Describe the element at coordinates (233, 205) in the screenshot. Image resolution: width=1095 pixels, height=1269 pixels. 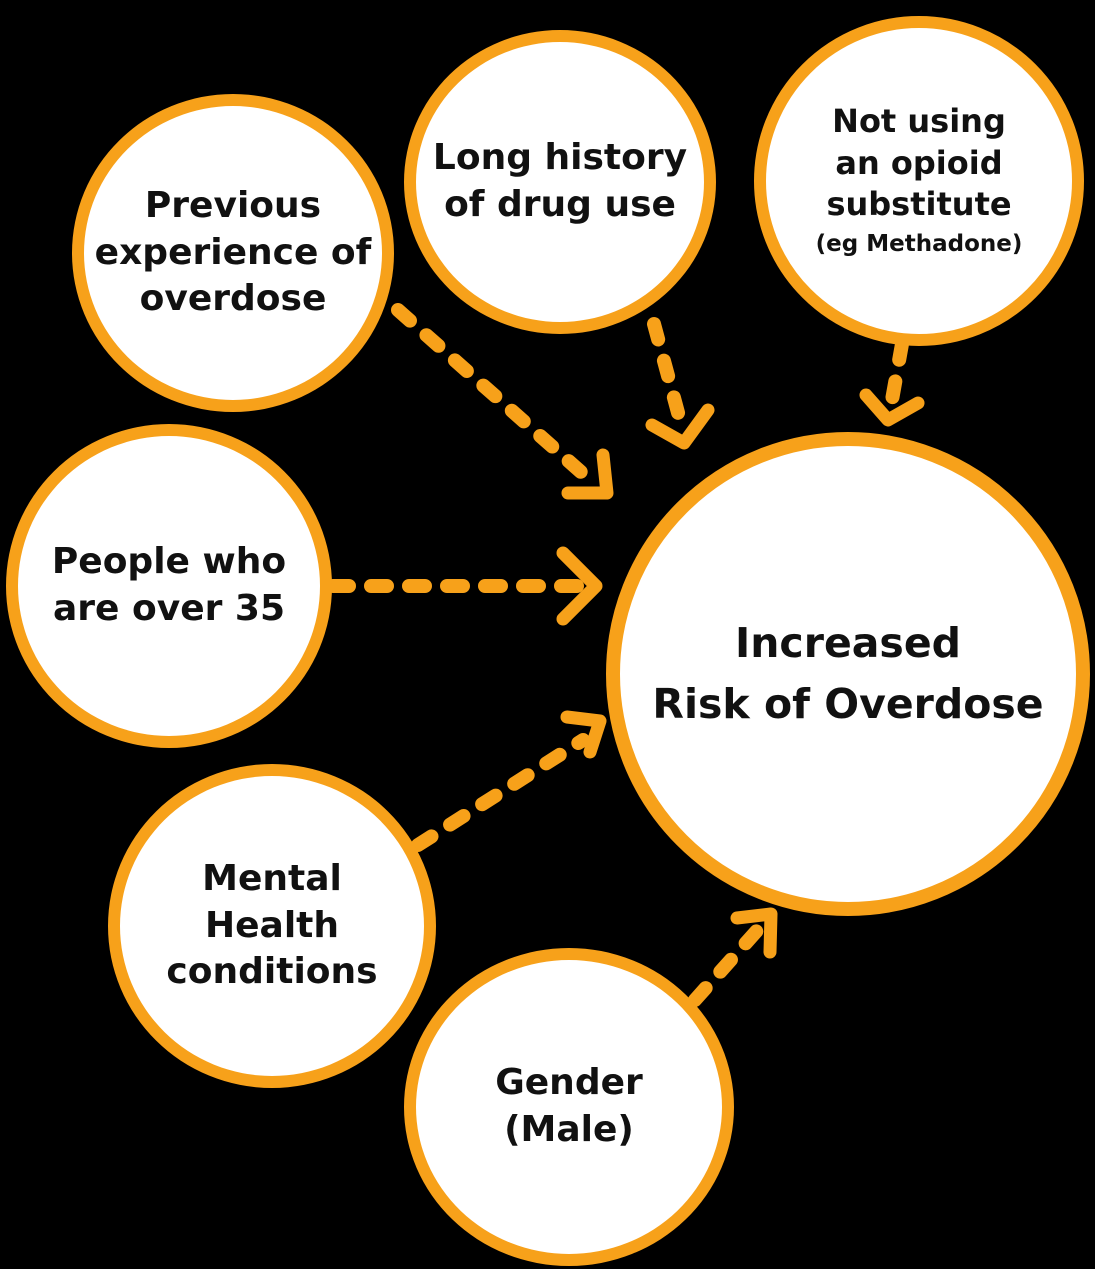
I see `factor-previous-overdose-line-1: Previous` at that location.